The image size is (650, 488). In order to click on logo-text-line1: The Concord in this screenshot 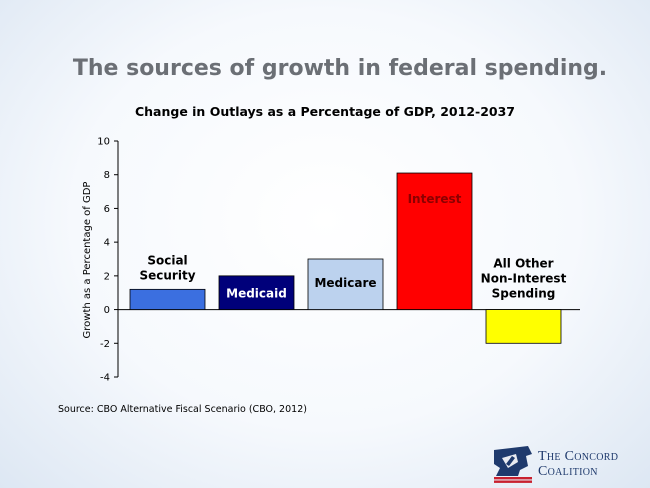, I will do `click(578, 456)`.